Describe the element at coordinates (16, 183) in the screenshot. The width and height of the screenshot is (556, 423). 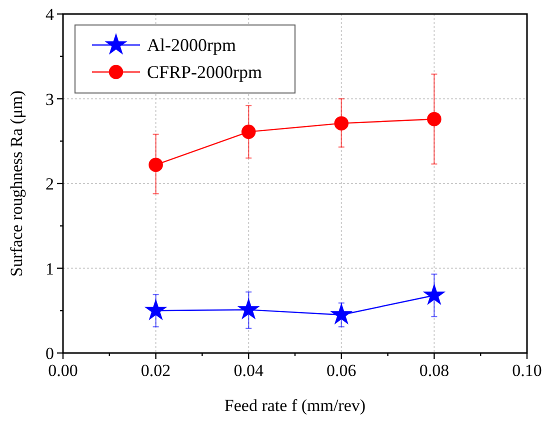
I see `y-axis-title: Surface roughness Ra (μm)` at that location.